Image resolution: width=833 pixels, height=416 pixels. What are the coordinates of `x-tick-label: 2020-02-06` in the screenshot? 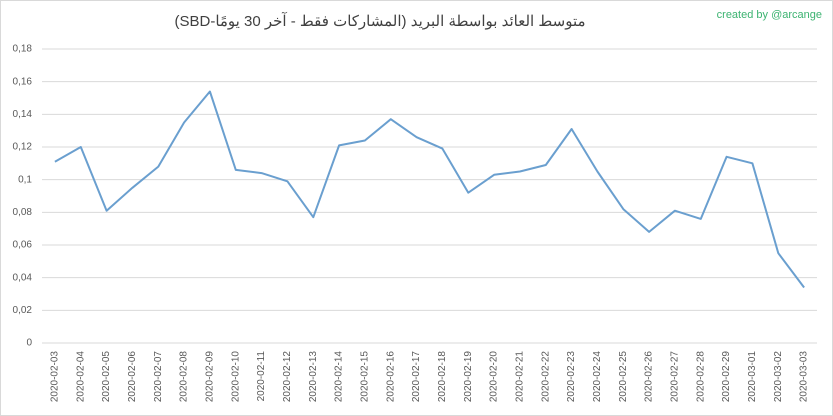 It's located at (132, 377).